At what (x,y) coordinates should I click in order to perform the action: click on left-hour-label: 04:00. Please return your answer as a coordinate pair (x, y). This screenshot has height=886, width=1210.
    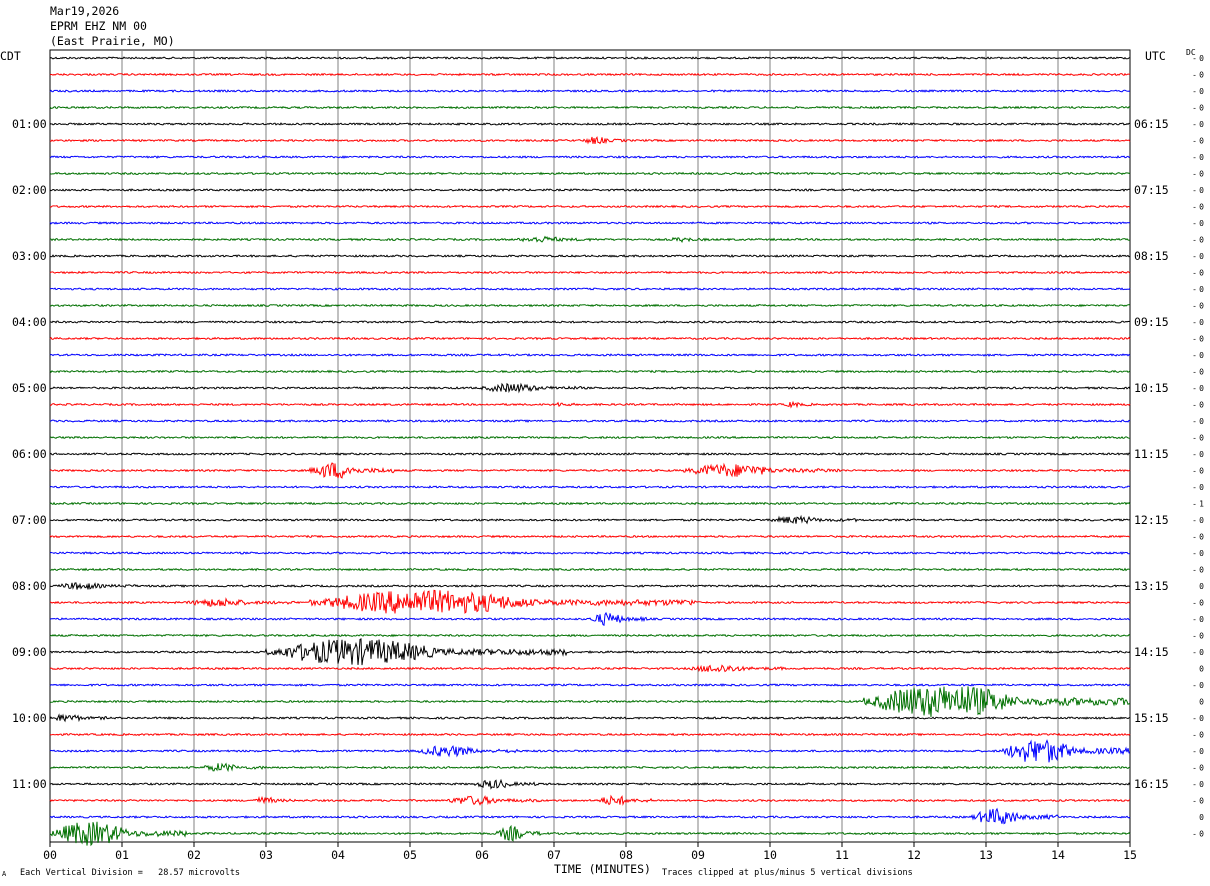
    Looking at the image, I should click on (29, 322).